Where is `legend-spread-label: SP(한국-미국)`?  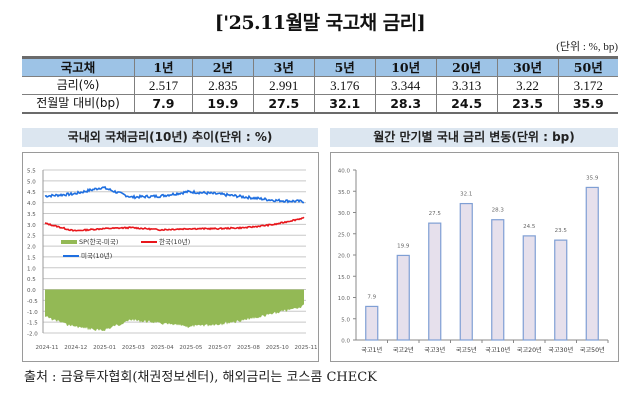 legend-spread-label: SP(한국-미국) is located at coordinates (98, 241).